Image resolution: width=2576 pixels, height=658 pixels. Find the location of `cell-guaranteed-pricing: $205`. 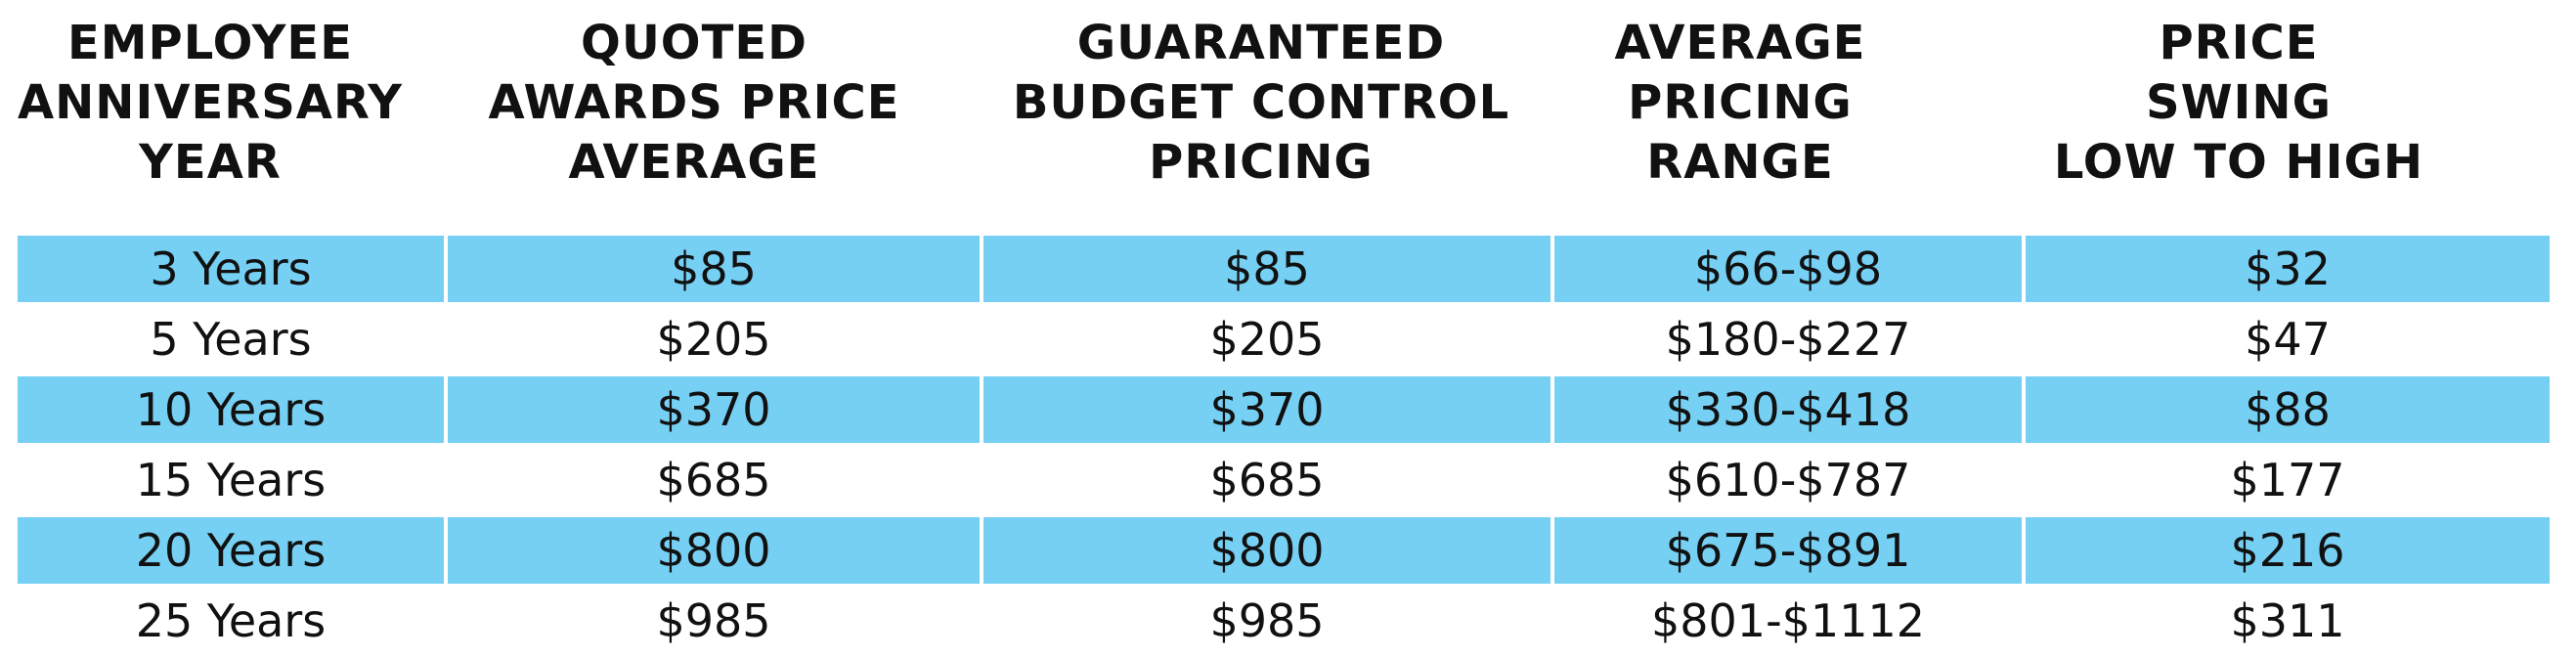

cell-guaranteed-pricing: $205 is located at coordinates (1267, 339).